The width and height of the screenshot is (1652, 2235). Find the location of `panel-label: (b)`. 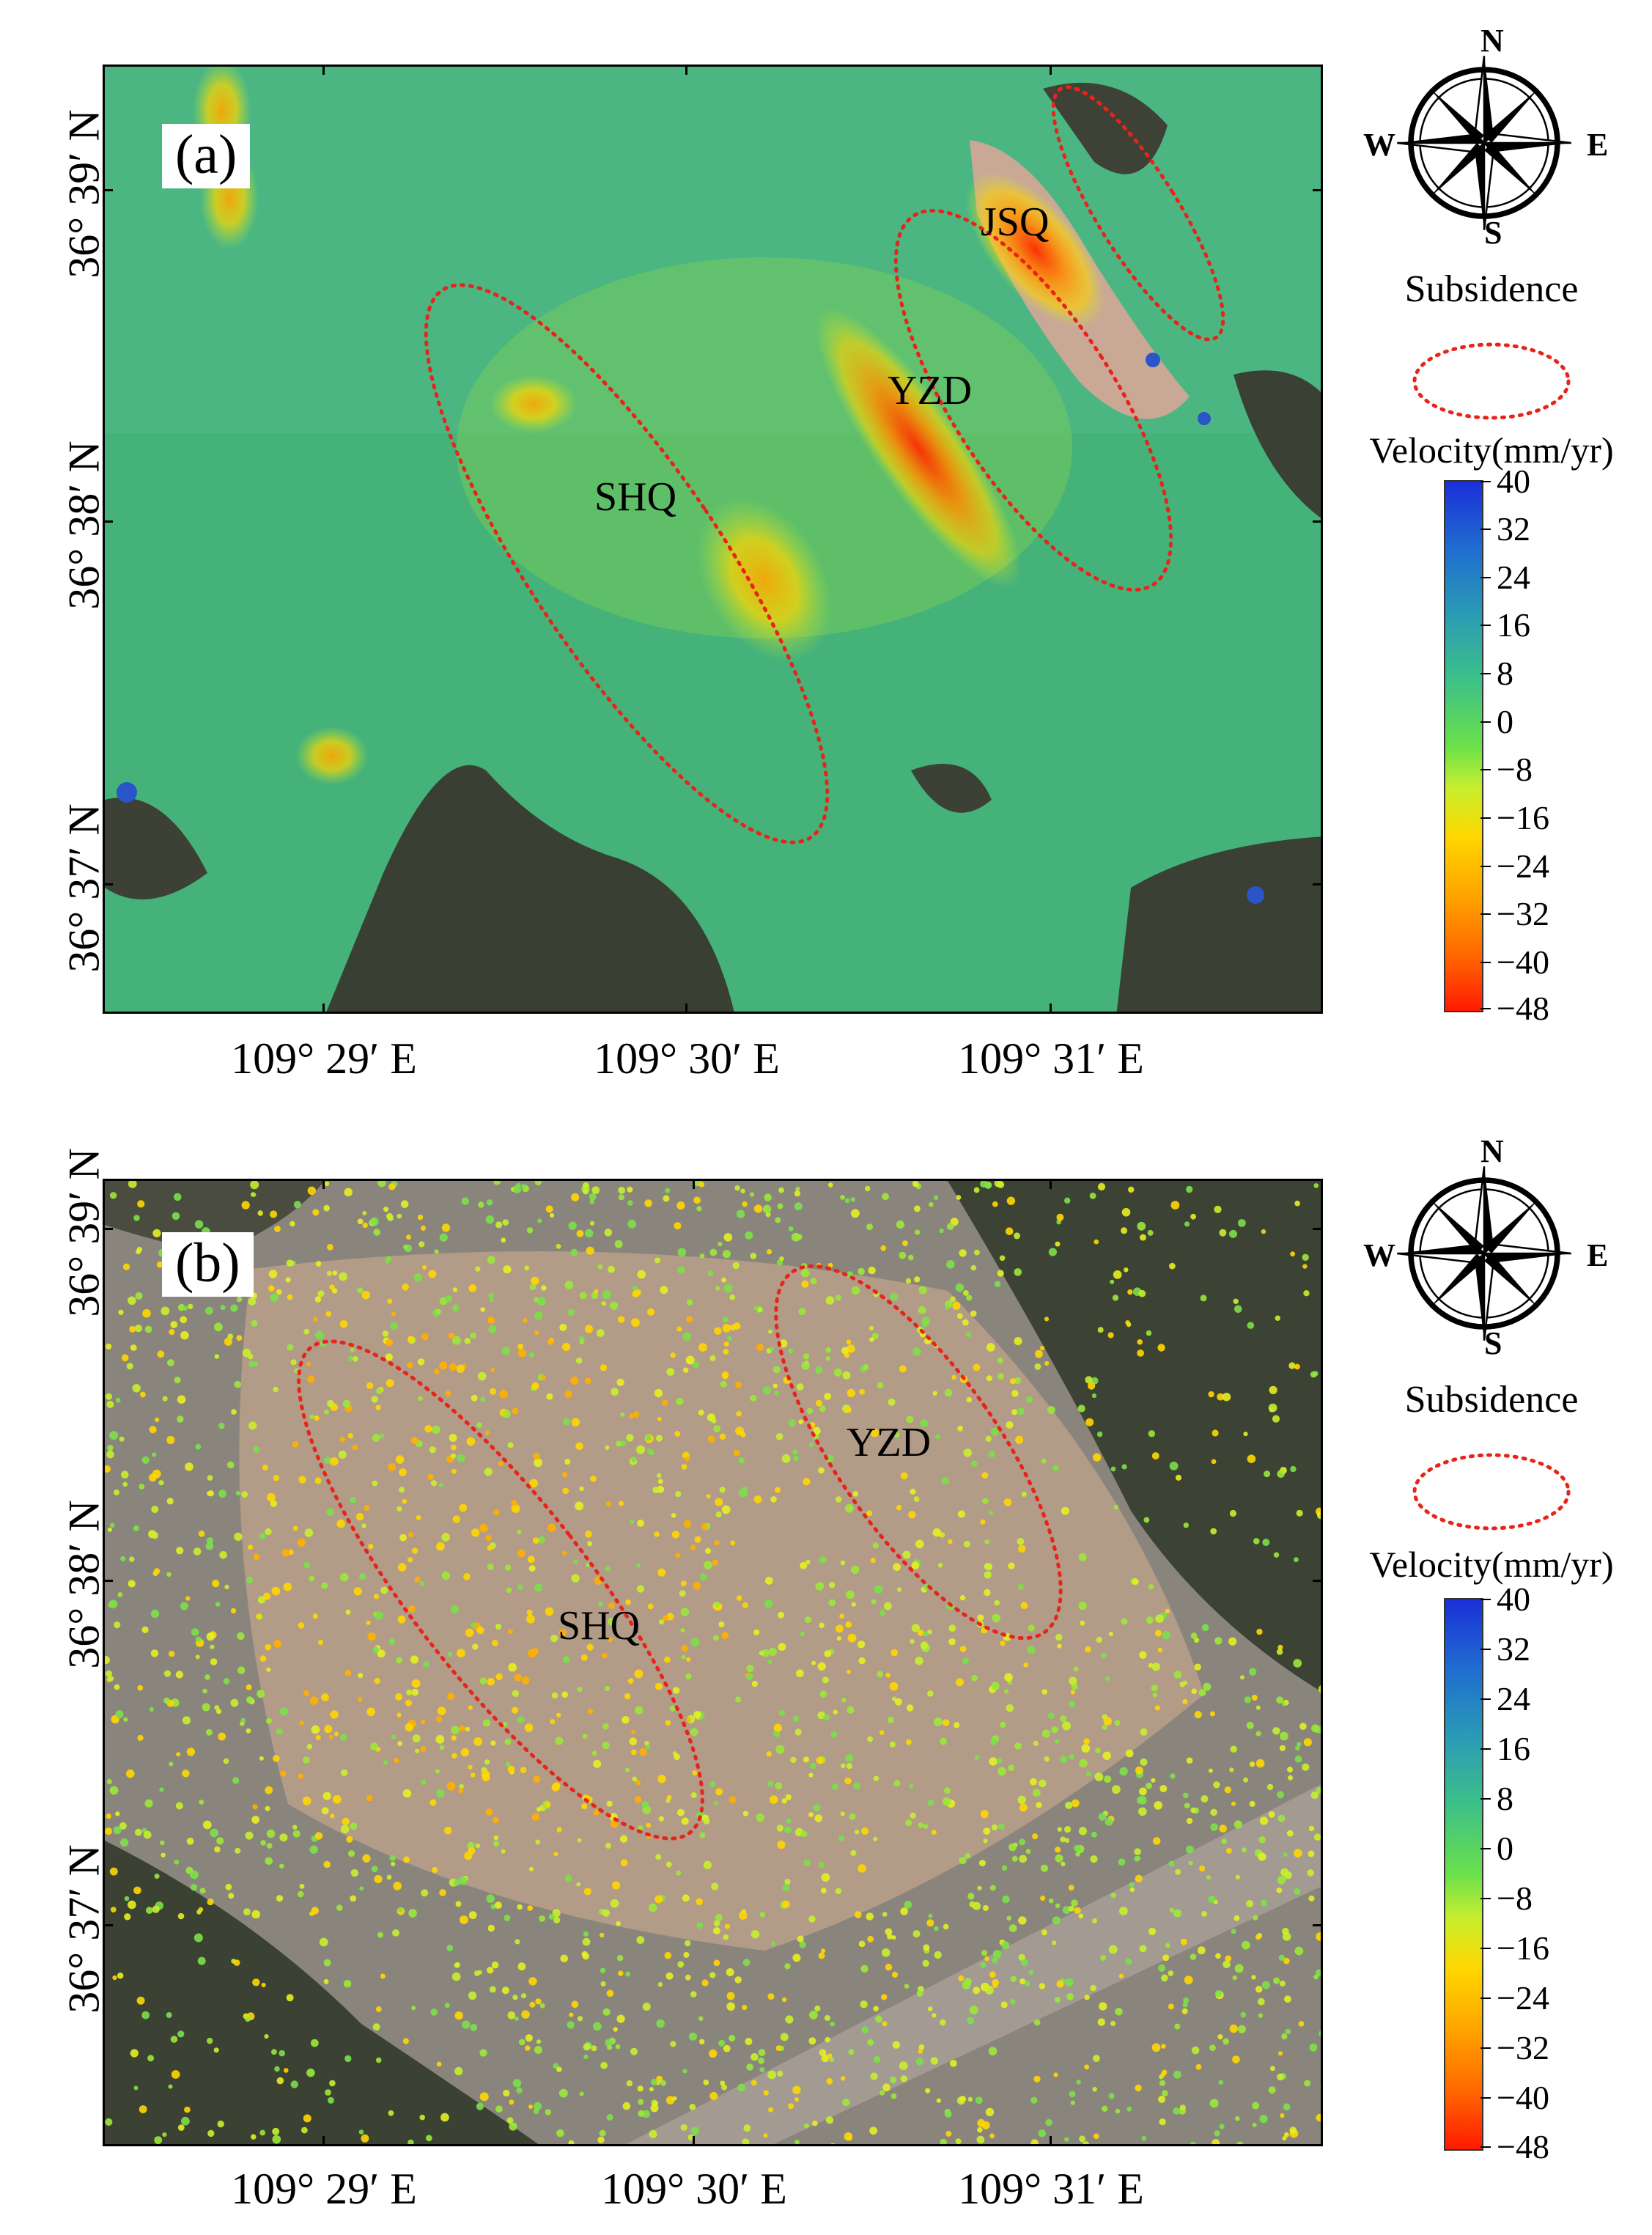

panel-label: (b) is located at coordinates (208, 1264).